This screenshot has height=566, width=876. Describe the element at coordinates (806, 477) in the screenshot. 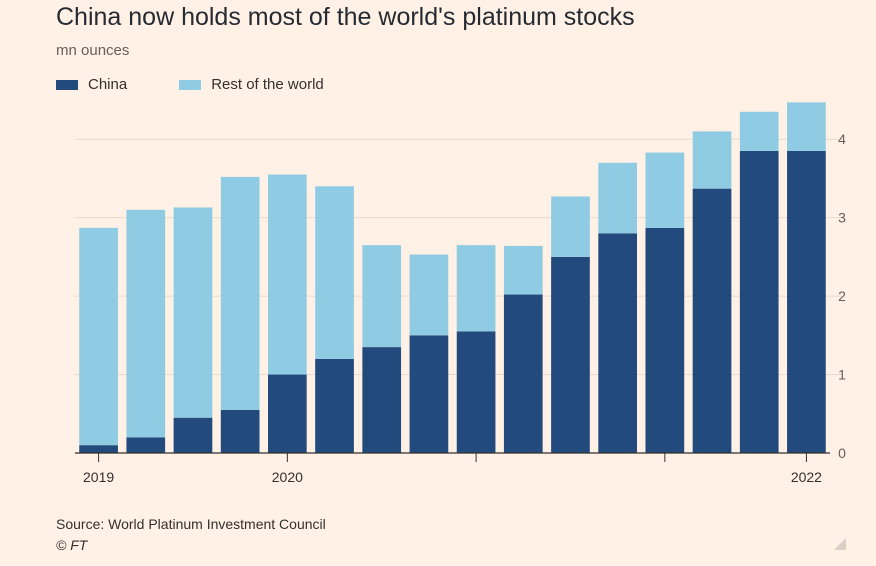

I see `x-tick-label: 2022` at that location.